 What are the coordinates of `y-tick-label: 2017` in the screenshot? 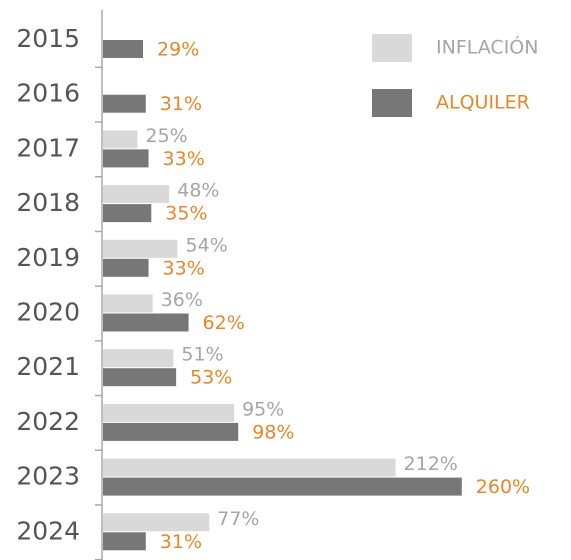 It's located at (48, 147).